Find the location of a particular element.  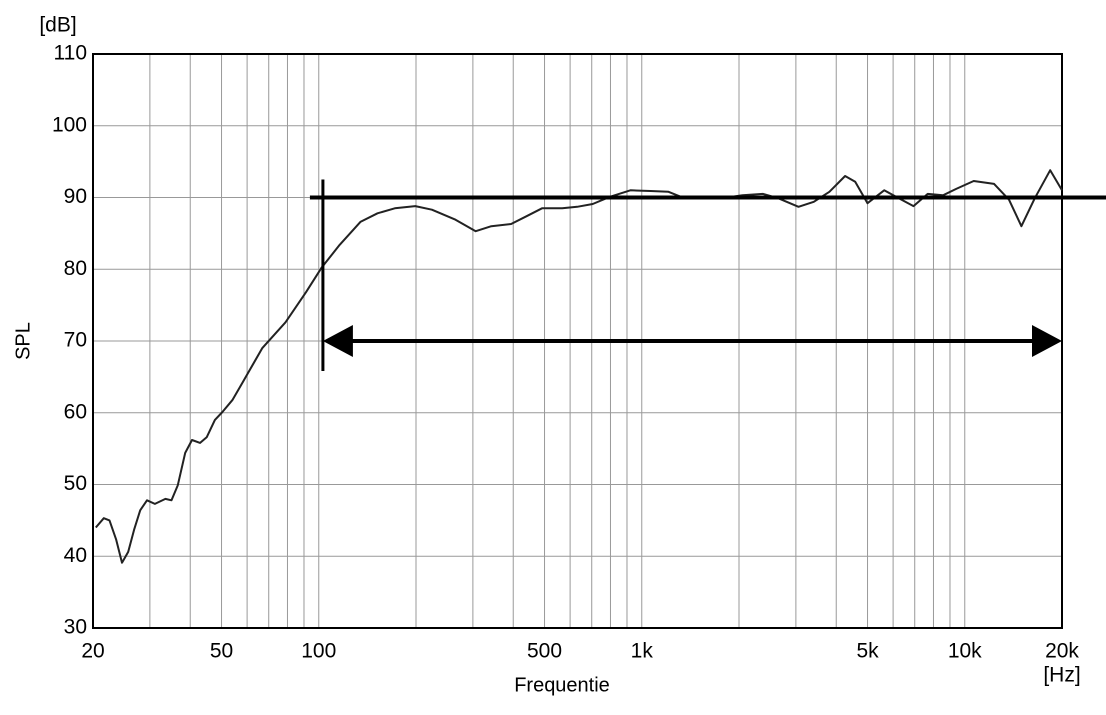

x-tick-label: 500 is located at coordinates (544, 651).